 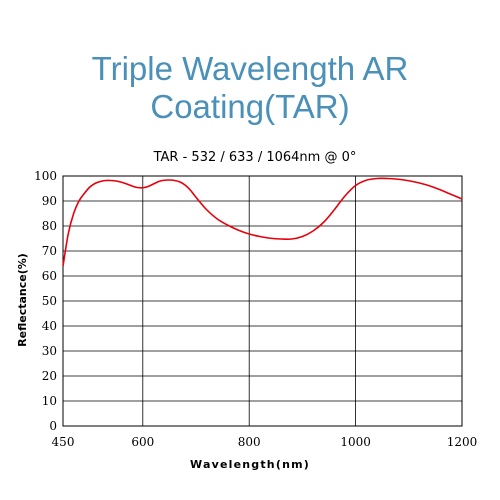 What do you see at coordinates (53, 426) in the screenshot?
I see `y-tick-label: 0` at bounding box center [53, 426].